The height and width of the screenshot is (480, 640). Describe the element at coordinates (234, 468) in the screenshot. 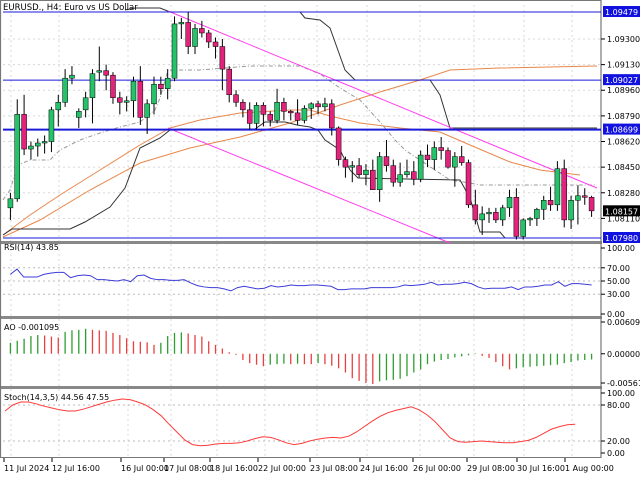

I see `time-label: 18 Jul 16:00` at that location.